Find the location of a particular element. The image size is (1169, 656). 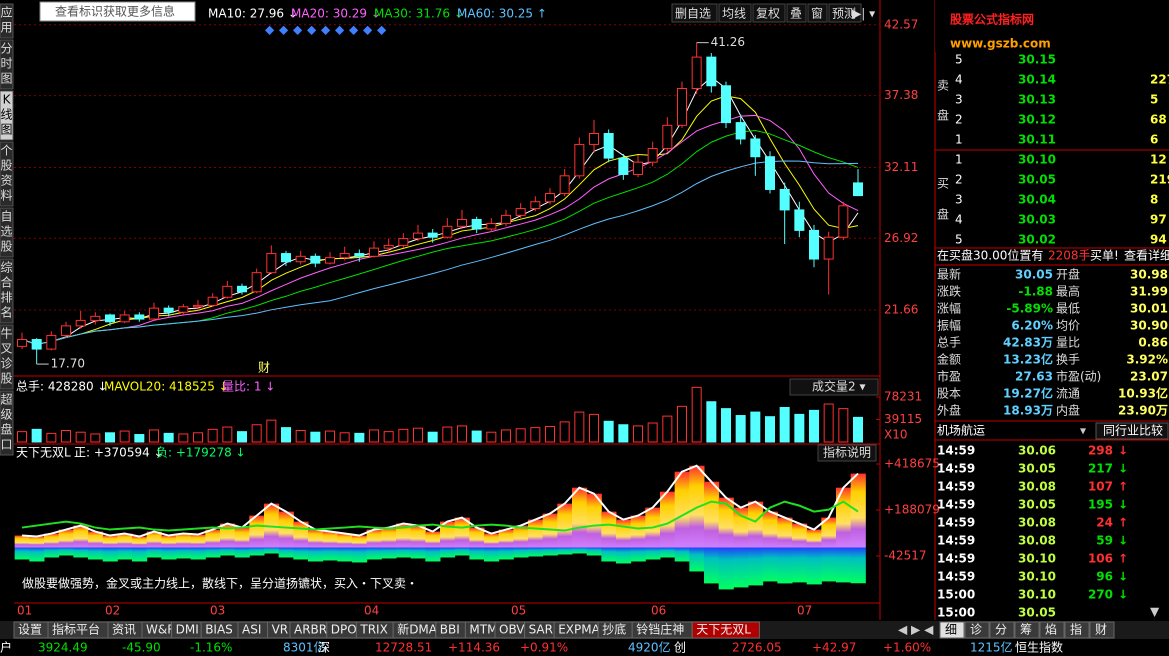

bottom-tab-label: 新DMA is located at coordinates (417, 629).